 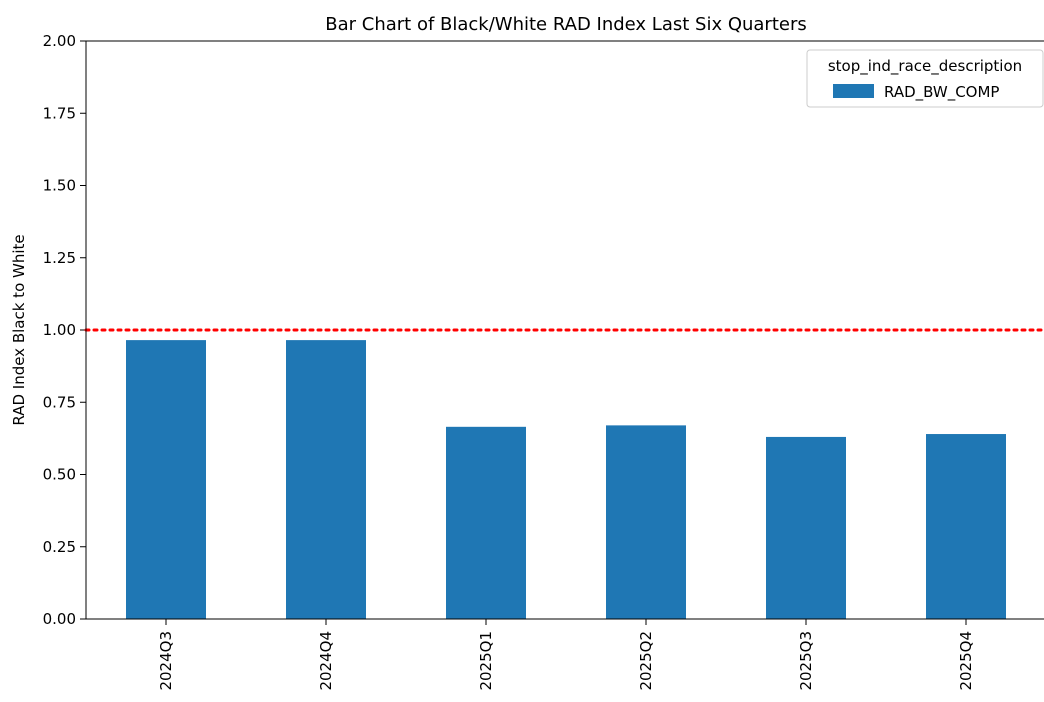 What do you see at coordinates (59, 113) in the screenshot?
I see `y-tick-label: 1.75` at bounding box center [59, 113].